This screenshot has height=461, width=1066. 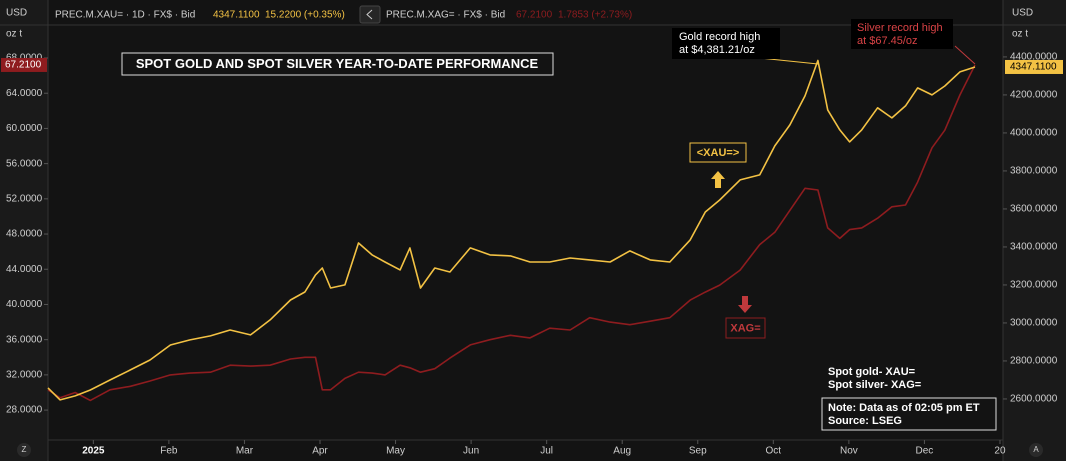 I want to click on gold-record-box, so click(x=726, y=43).